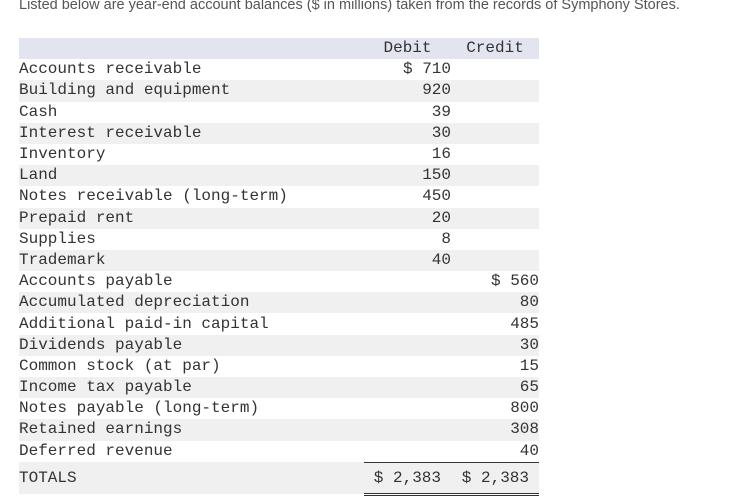 The image size is (754, 496). I want to click on table-row: Retained earnings 308, so click(279, 430).